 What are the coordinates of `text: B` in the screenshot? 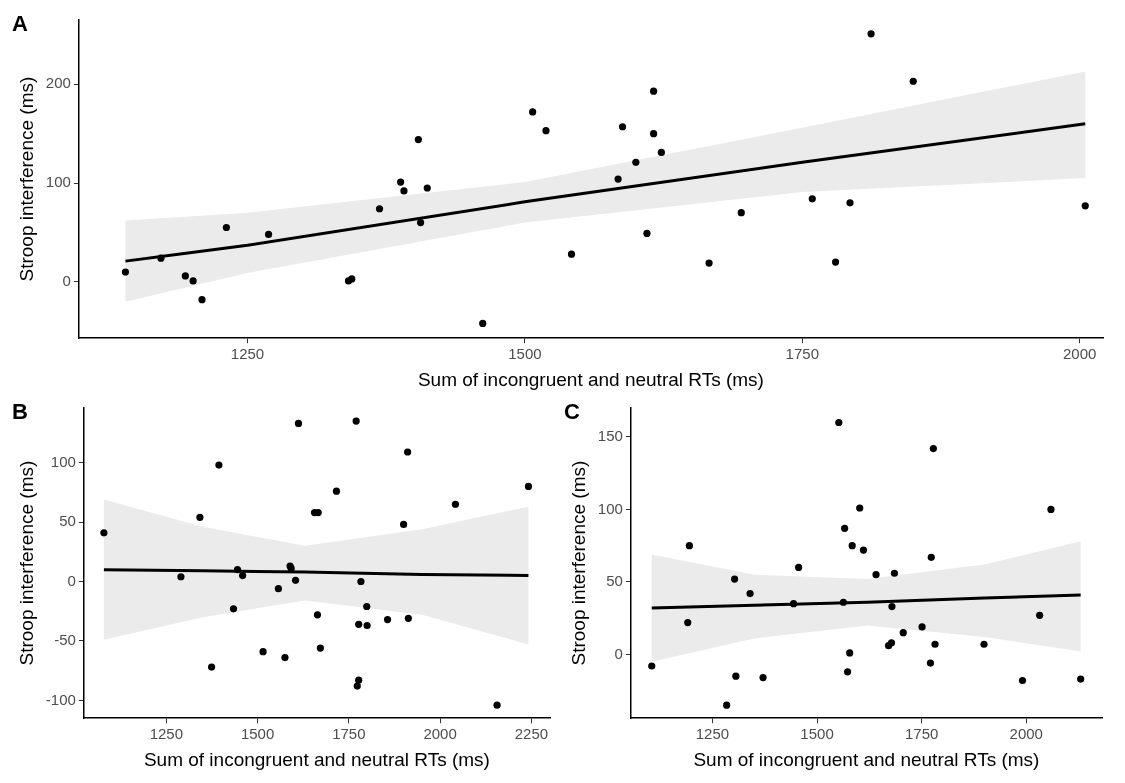 It's located at (20, 412).